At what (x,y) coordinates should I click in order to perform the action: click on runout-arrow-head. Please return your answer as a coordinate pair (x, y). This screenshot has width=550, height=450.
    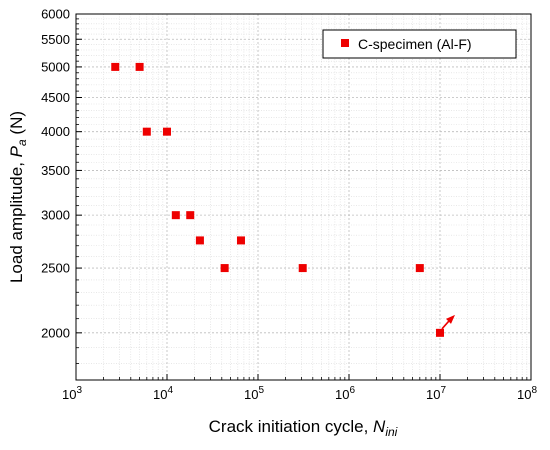
    Looking at the image, I should click on (450, 319).